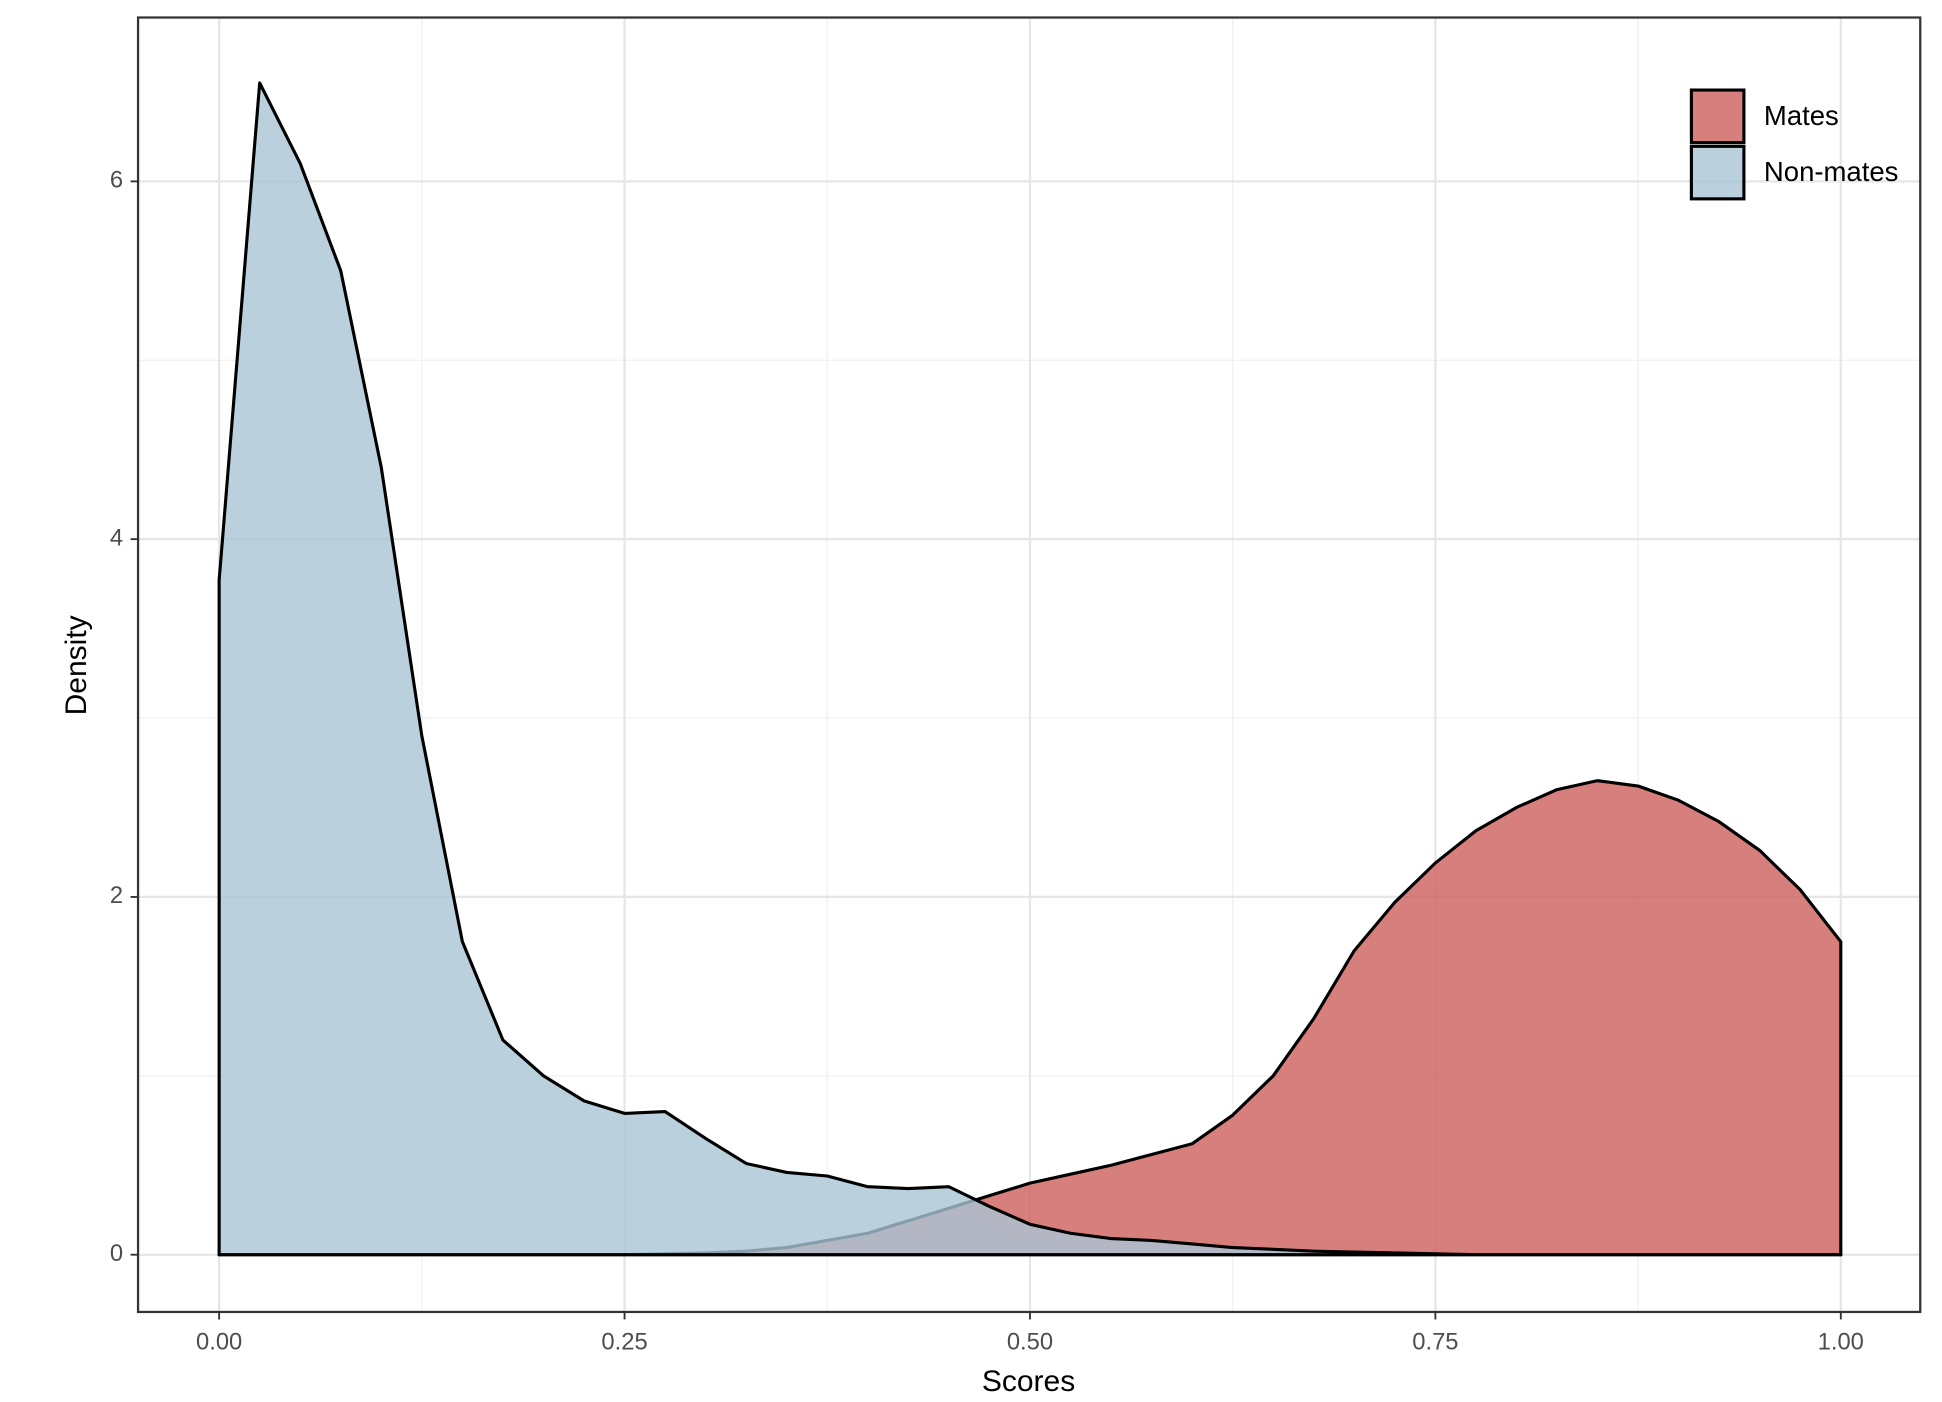 The width and height of the screenshot is (1942, 1402). Describe the element at coordinates (1028, 1381) in the screenshot. I see `x-axis-title: Scores` at that location.